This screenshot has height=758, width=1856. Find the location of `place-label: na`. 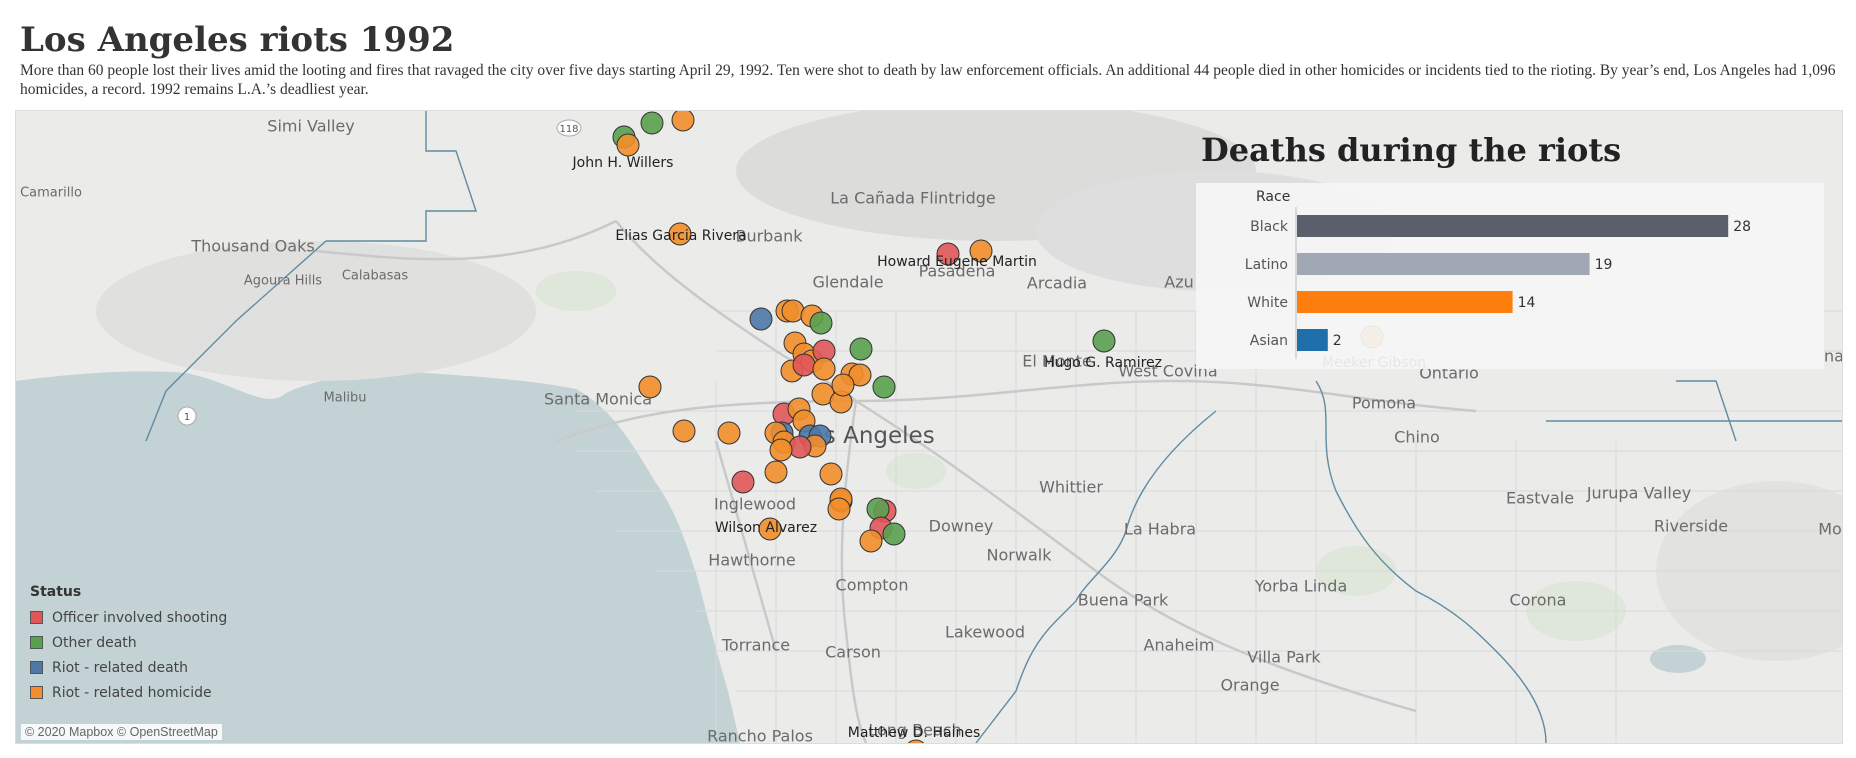

place-label: na is located at coordinates (1833, 356).